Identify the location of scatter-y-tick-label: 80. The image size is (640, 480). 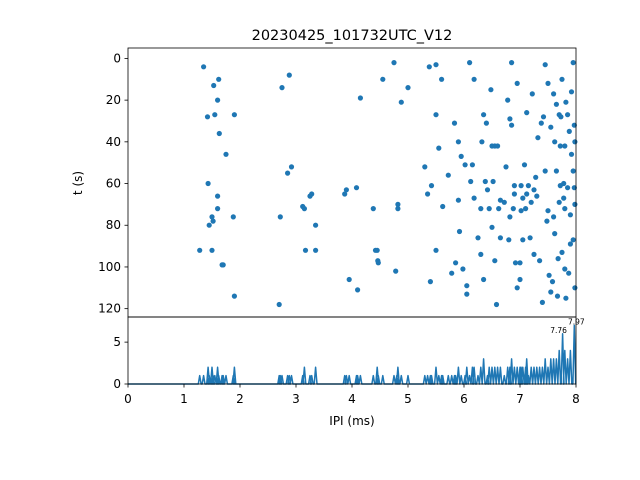
(113, 225).